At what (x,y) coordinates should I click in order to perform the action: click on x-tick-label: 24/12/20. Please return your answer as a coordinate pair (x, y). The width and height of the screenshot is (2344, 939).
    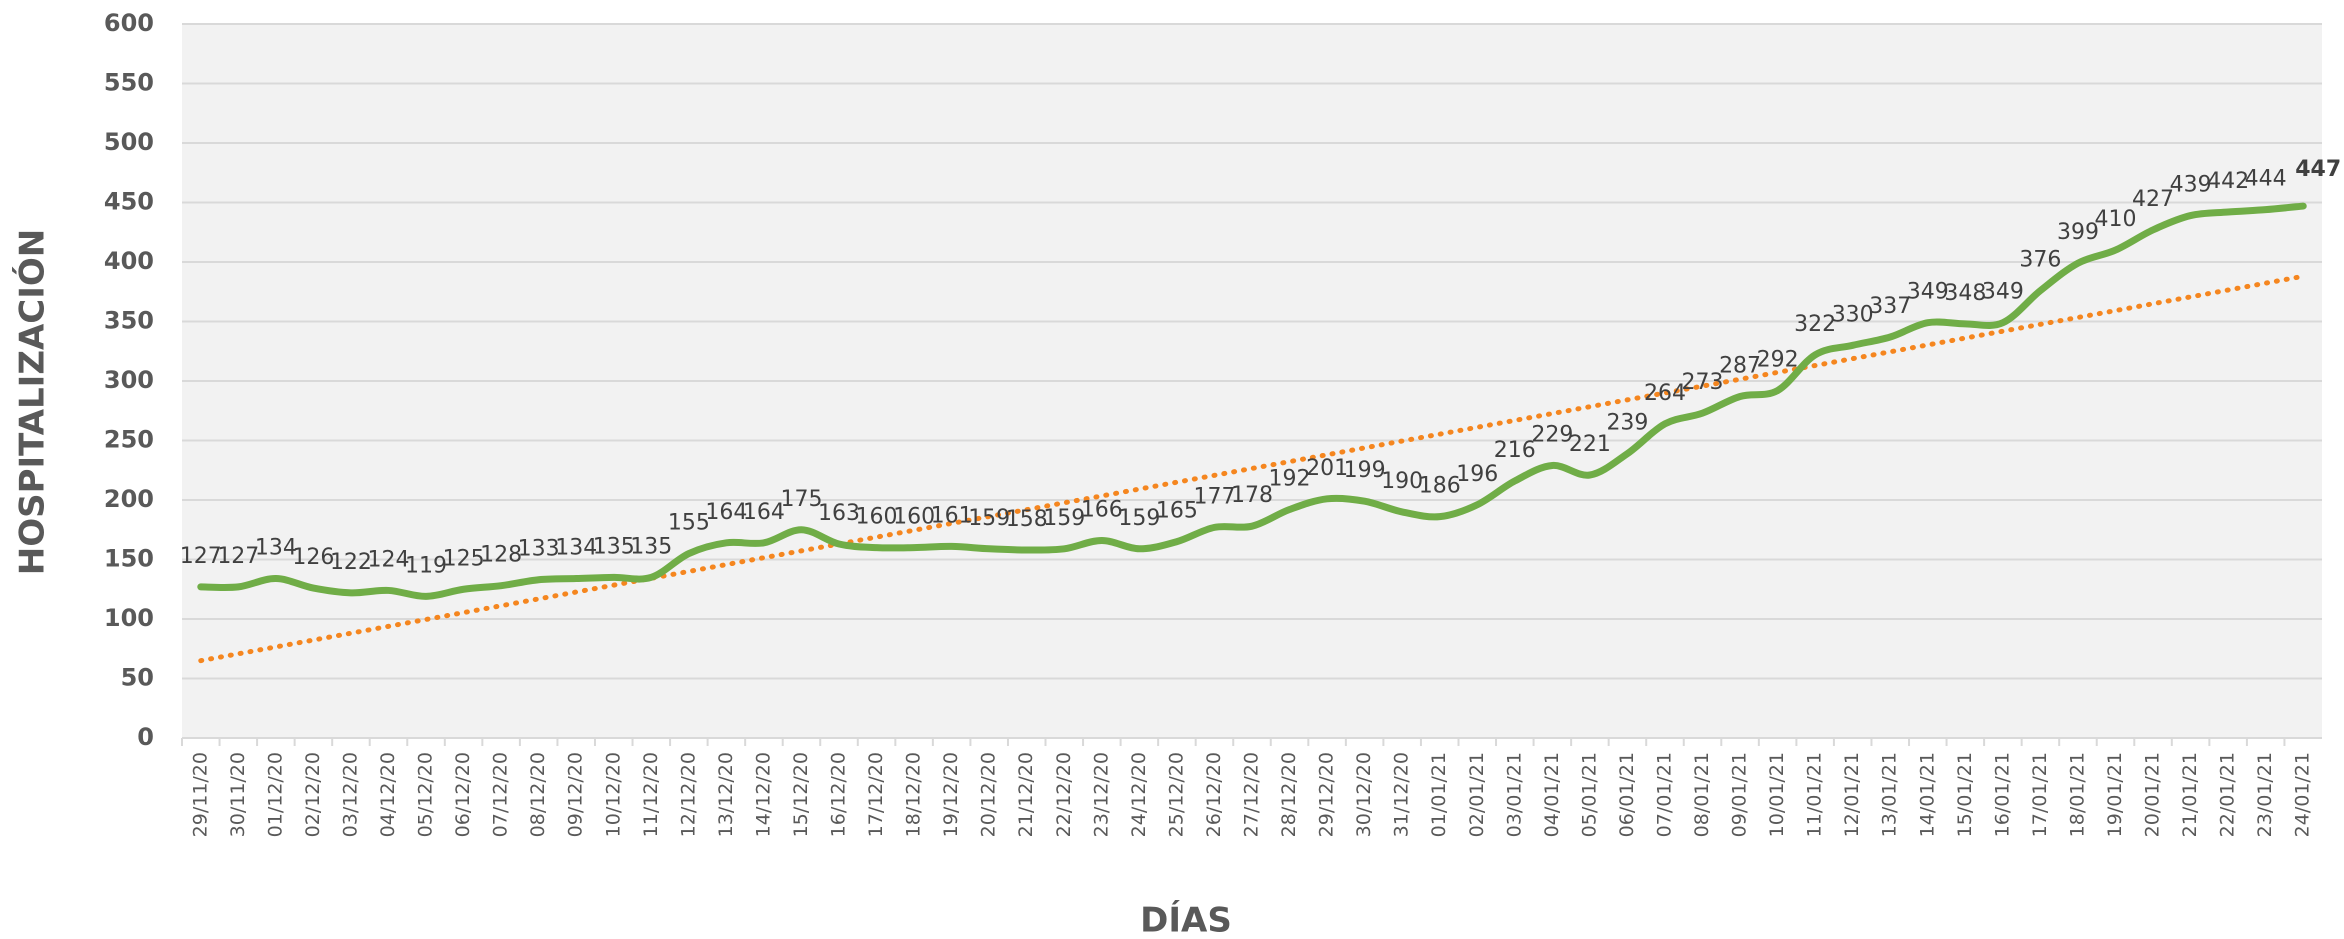
    Looking at the image, I should click on (1139, 794).